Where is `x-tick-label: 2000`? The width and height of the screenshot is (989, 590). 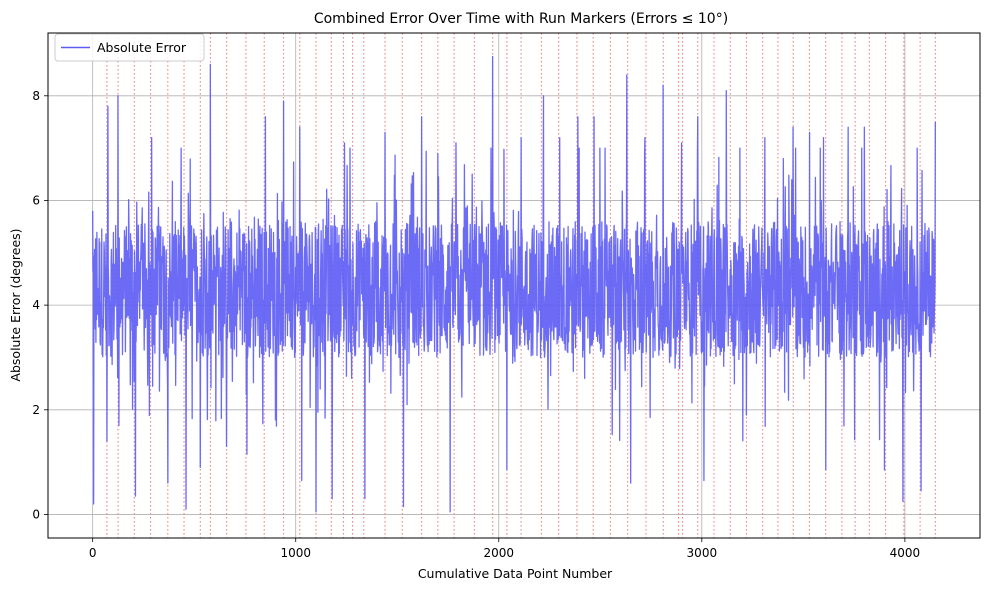 x-tick-label: 2000 is located at coordinates (498, 553).